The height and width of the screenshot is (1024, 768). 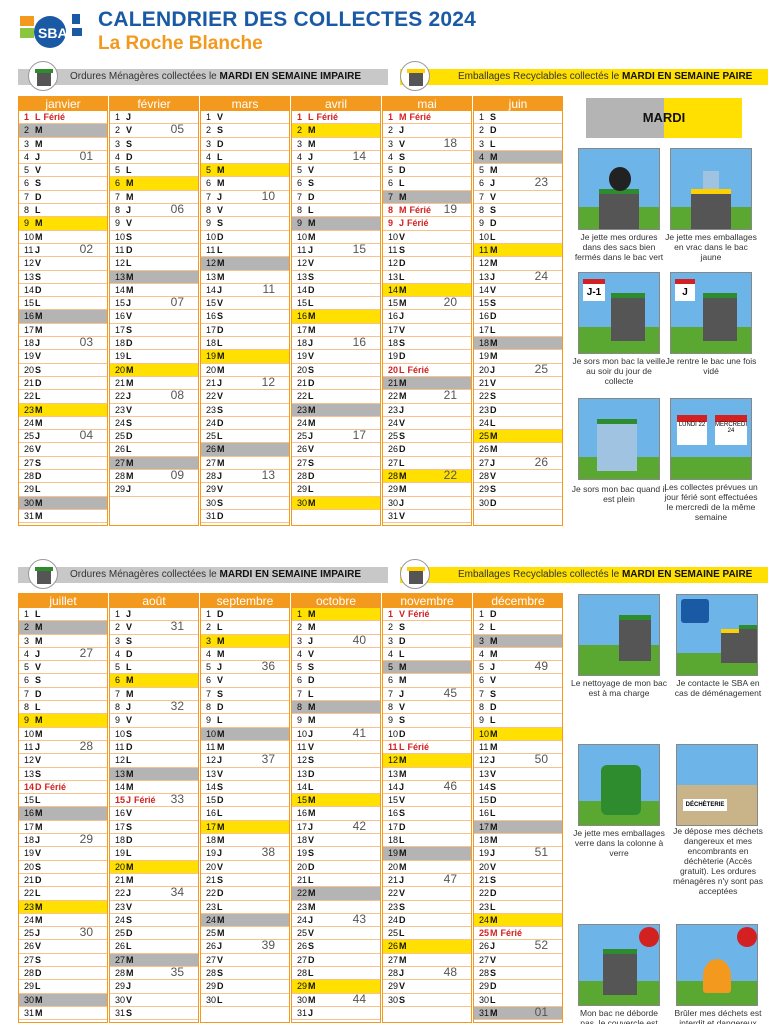 What do you see at coordinates (211, 289) in the screenshot?
I see `day-number: 14` at bounding box center [211, 289].